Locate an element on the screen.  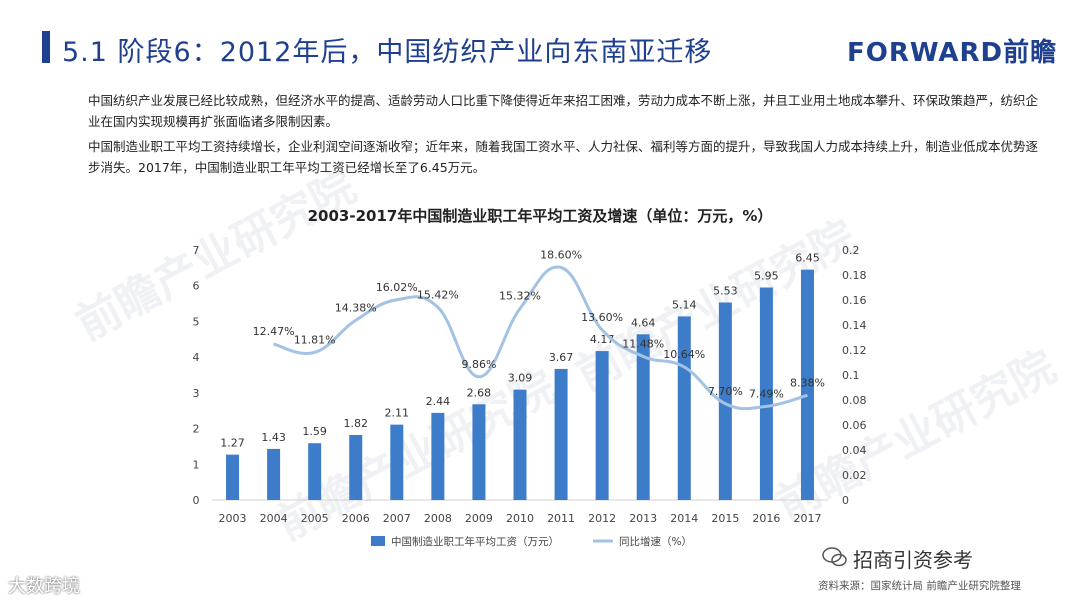
y-right-tick-label: 0.16 is located at coordinates (854, 300).